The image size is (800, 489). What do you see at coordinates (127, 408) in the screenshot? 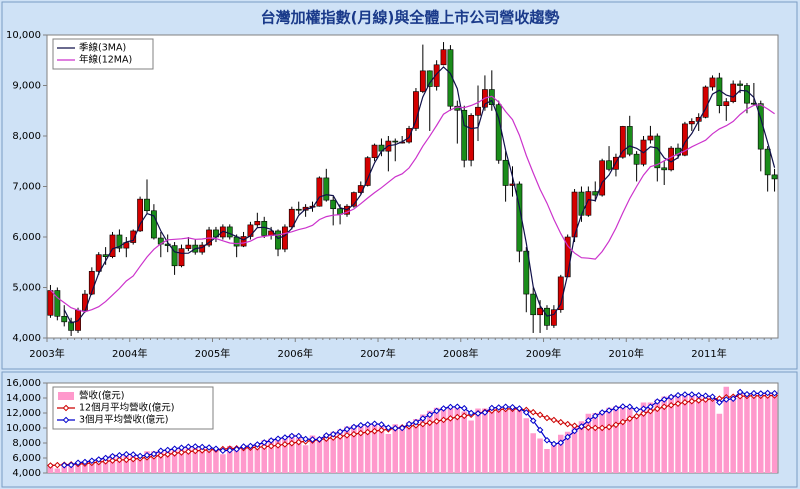
I see `legend-label: 12個月平均營收(億元)` at bounding box center [127, 408].